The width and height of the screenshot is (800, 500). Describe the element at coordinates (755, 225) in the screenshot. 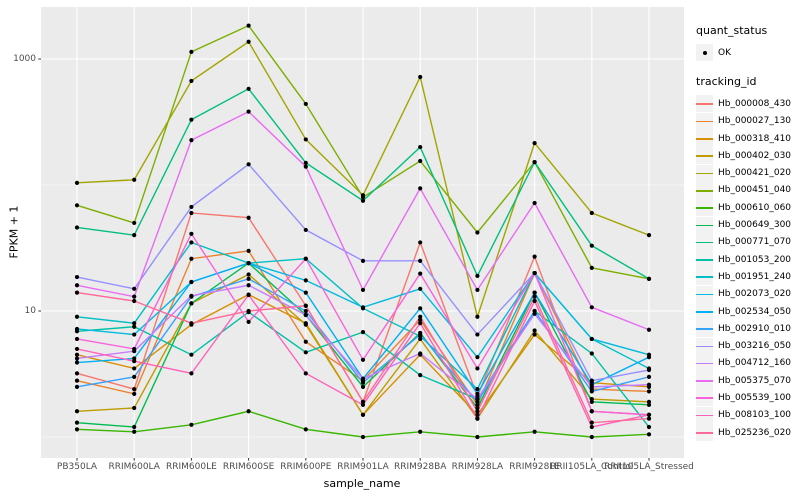

I see `legend-item-label: Hb_000649_300` at that location.